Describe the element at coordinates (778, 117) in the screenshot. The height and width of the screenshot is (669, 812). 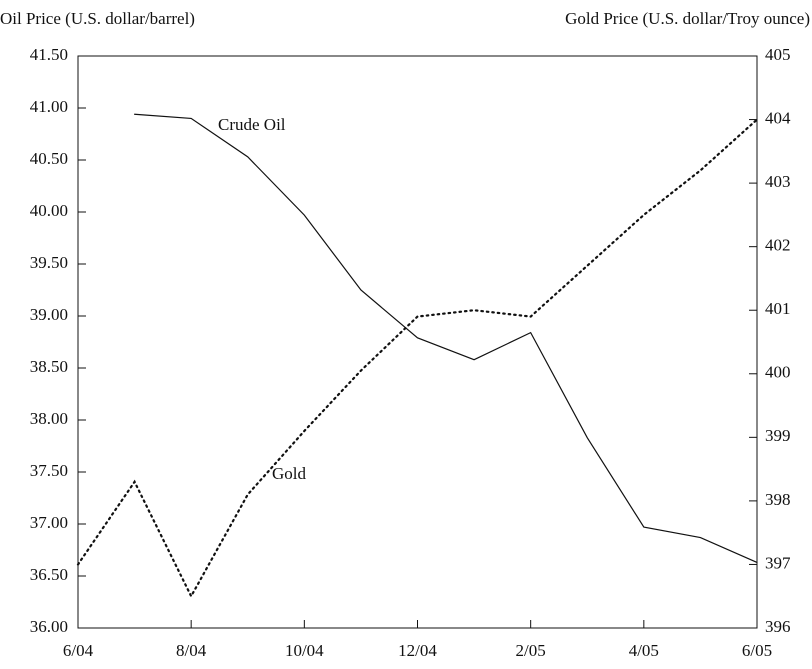
I see `y2-tick-label: 404` at that location.